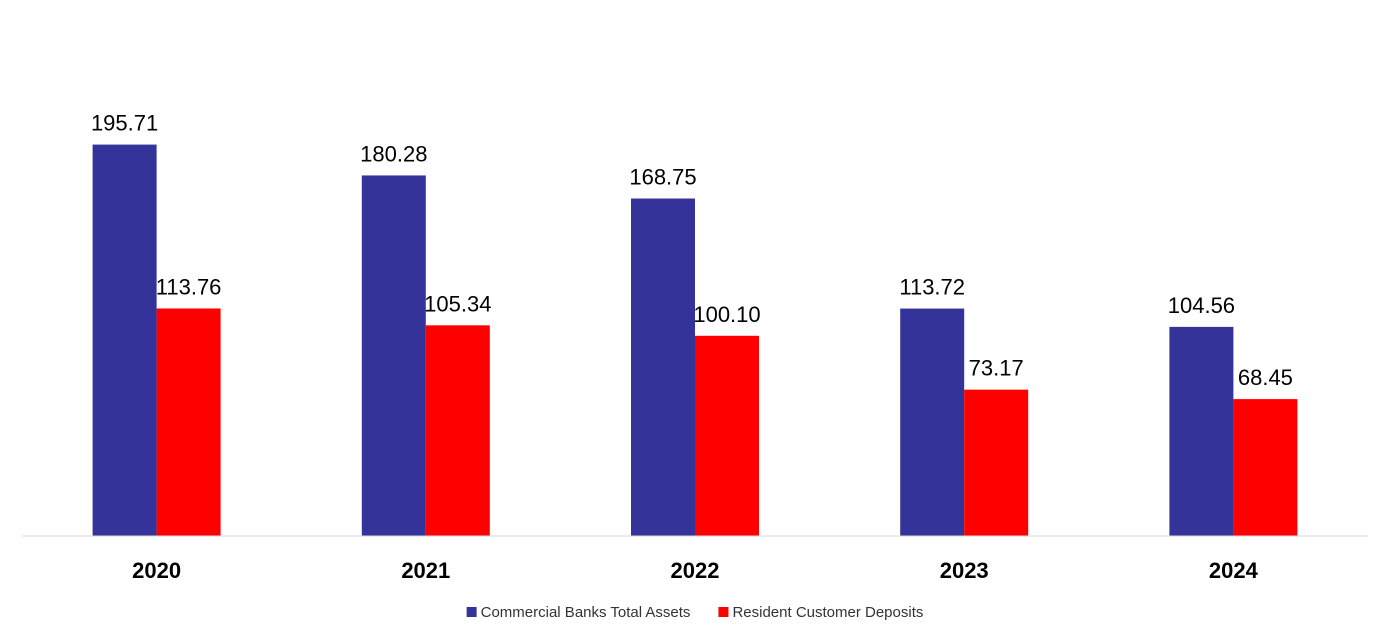 This screenshot has width=1392, height=643. I want to click on category-label-2023: 2023, so click(964, 570).